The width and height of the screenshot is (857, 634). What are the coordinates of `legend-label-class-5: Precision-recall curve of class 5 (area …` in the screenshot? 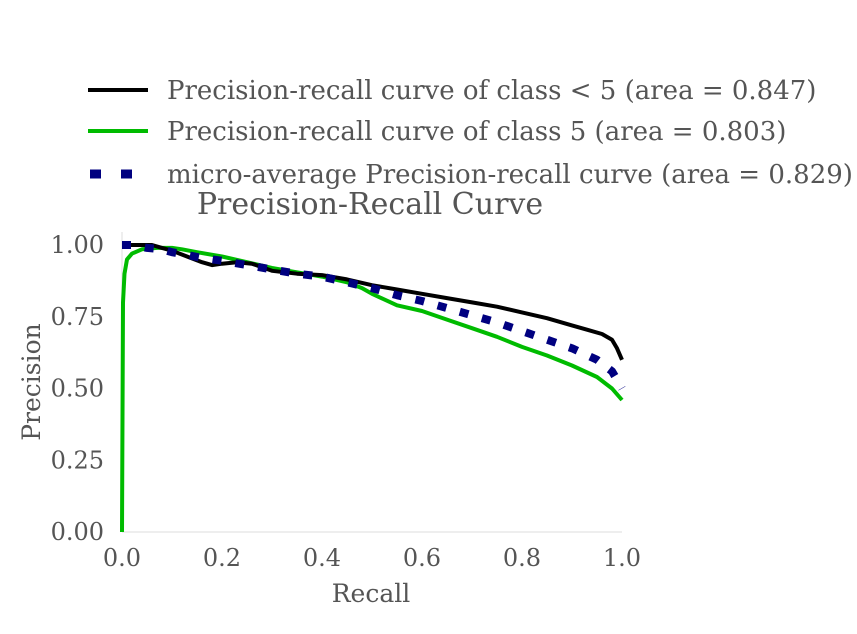 It's located at (476, 132).